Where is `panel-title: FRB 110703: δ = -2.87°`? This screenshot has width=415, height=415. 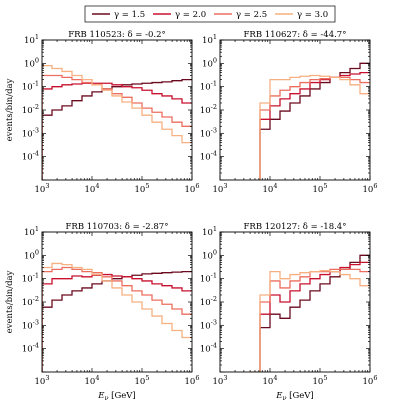
panel-title: FRB 110703: δ = -2.87° is located at coordinates (117, 227).